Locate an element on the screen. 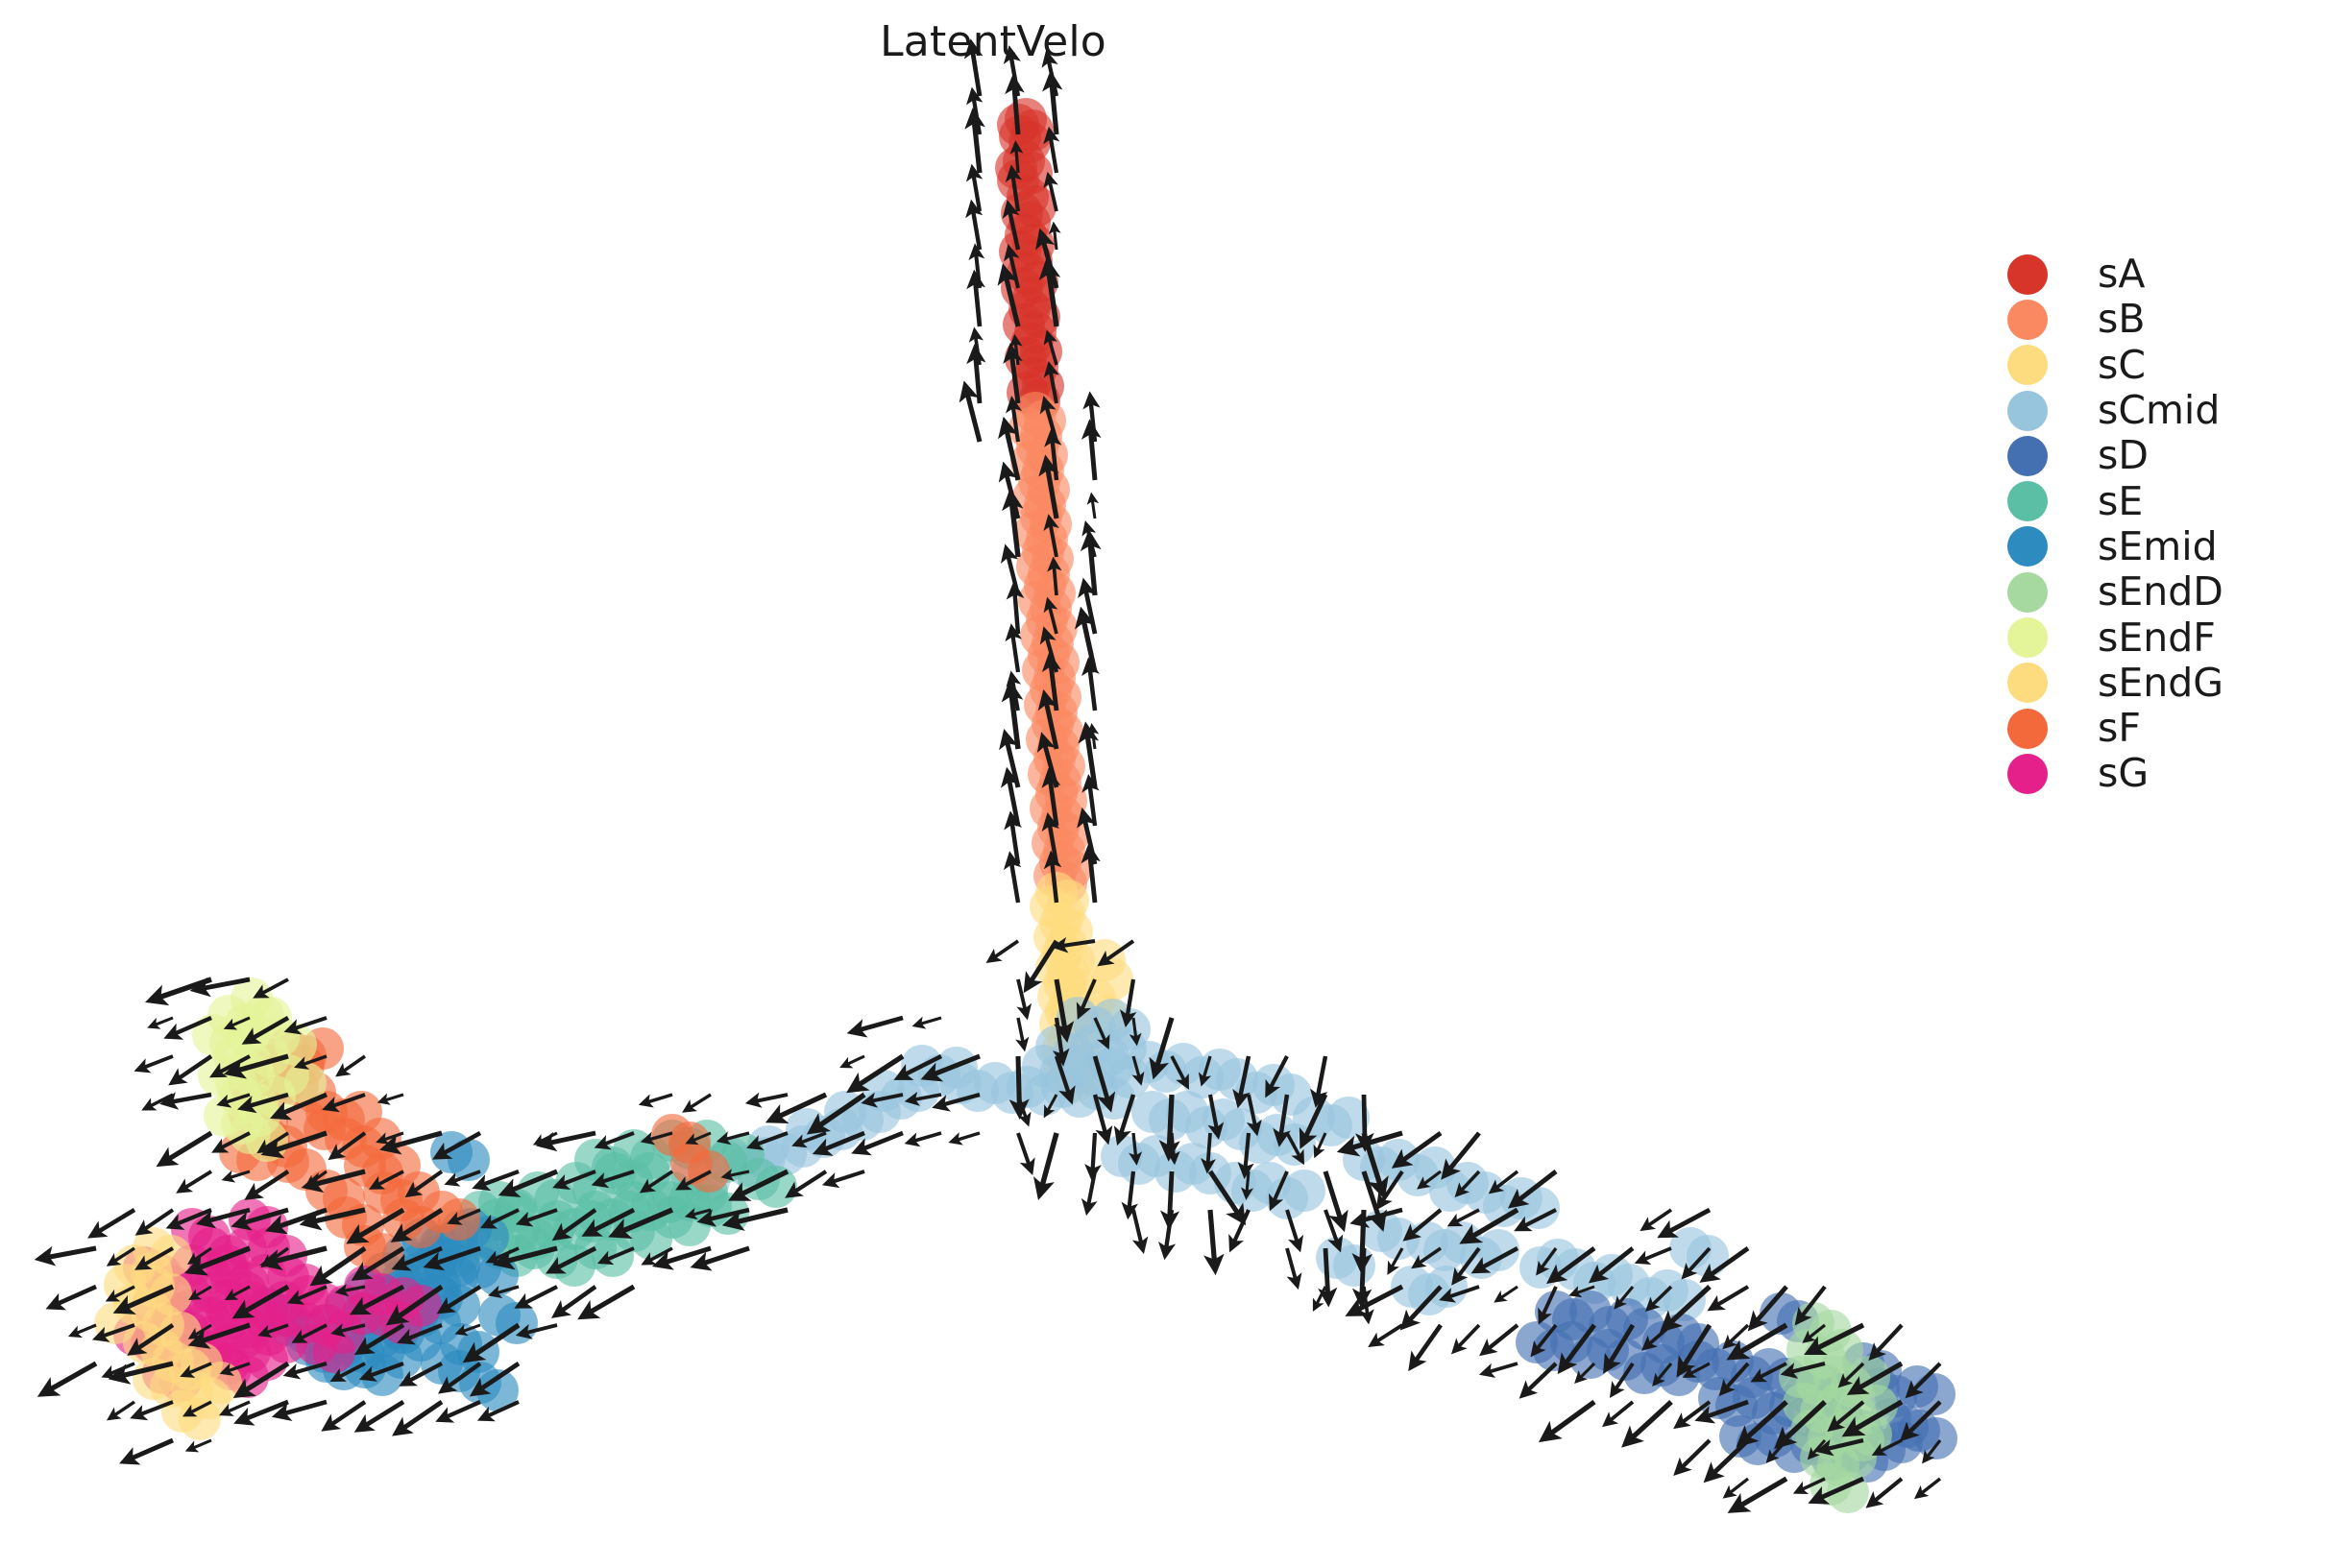 Image resolution: width=2332 pixels, height=1568 pixels. legend-label: sE is located at coordinates (2121, 500).